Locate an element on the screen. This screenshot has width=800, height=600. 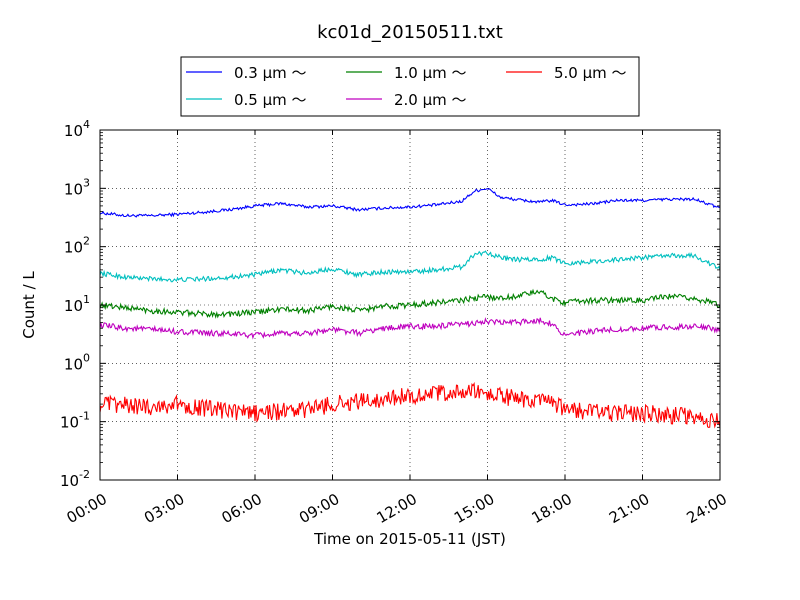
legend: 0.3 μm ～ 0.5 μm ～ 1.0 μm ～ 2.0 μm ～ 5.0 μm ～ is located at coordinates (410, 86).